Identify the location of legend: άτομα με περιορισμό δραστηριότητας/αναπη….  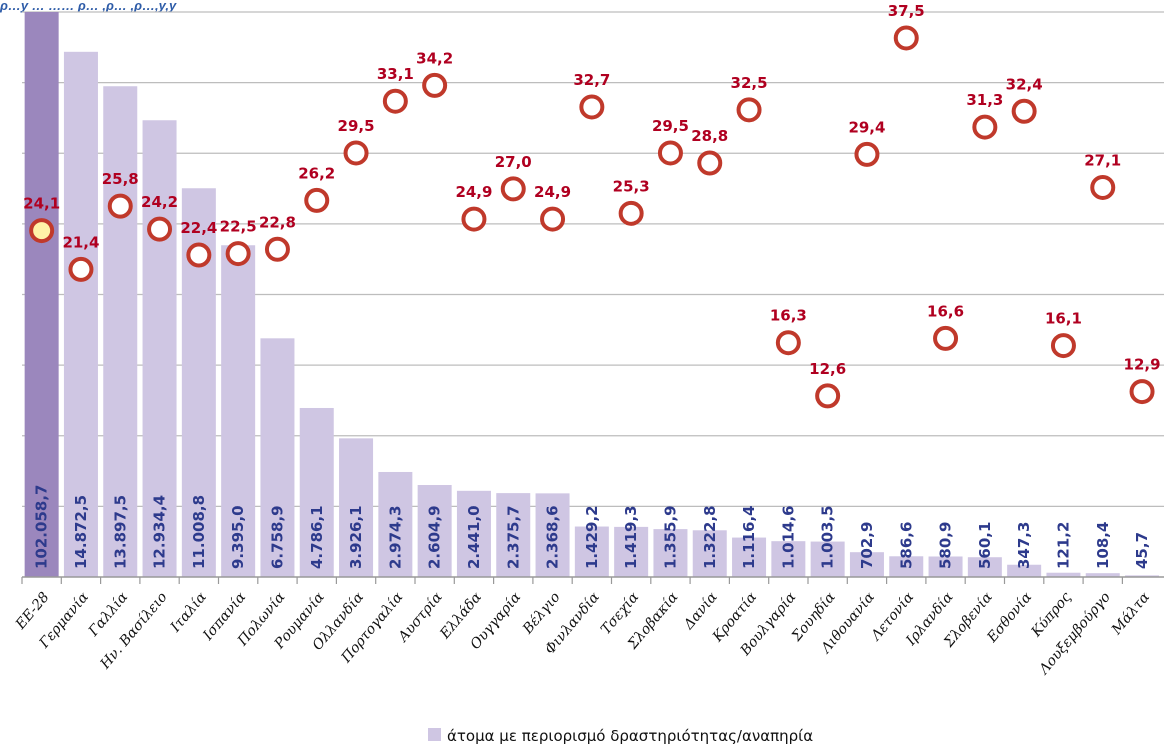
(620, 736).